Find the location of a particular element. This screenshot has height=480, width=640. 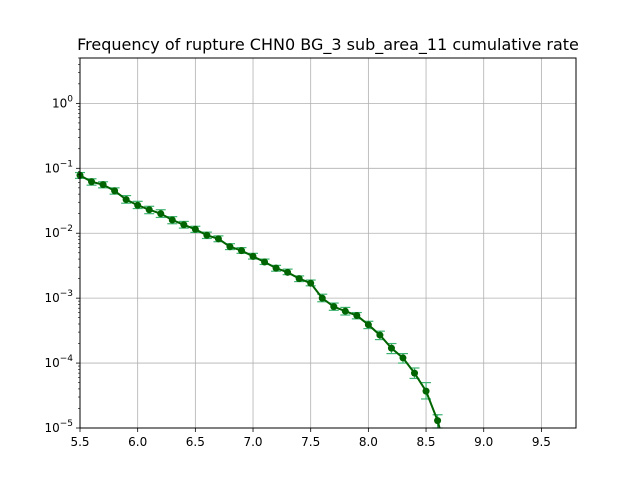

y-tick-label: 10⁰ is located at coordinates (62, 102).